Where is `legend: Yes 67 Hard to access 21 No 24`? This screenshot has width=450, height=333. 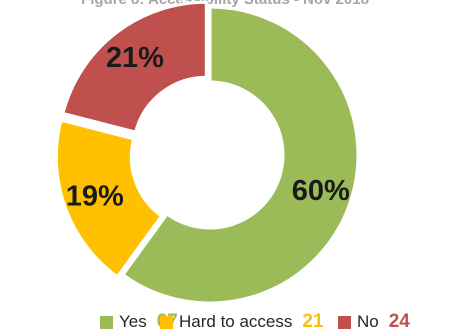
legend: Yes 67 Hard to access 21 No 24 is located at coordinates (225, 322).